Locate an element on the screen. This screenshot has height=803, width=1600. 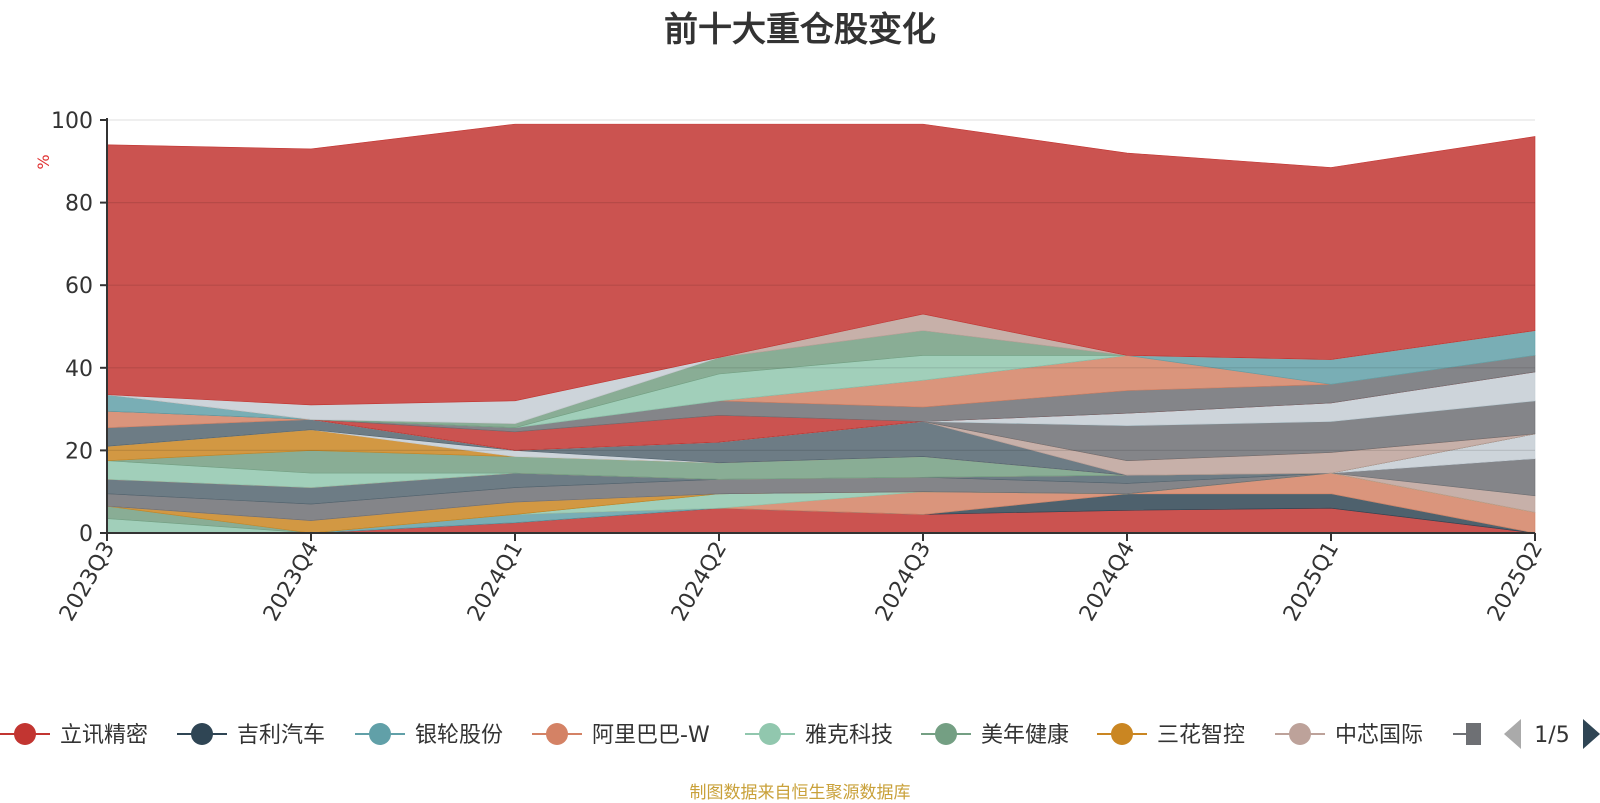
y-tick-label: 80 is located at coordinates (79, 204).